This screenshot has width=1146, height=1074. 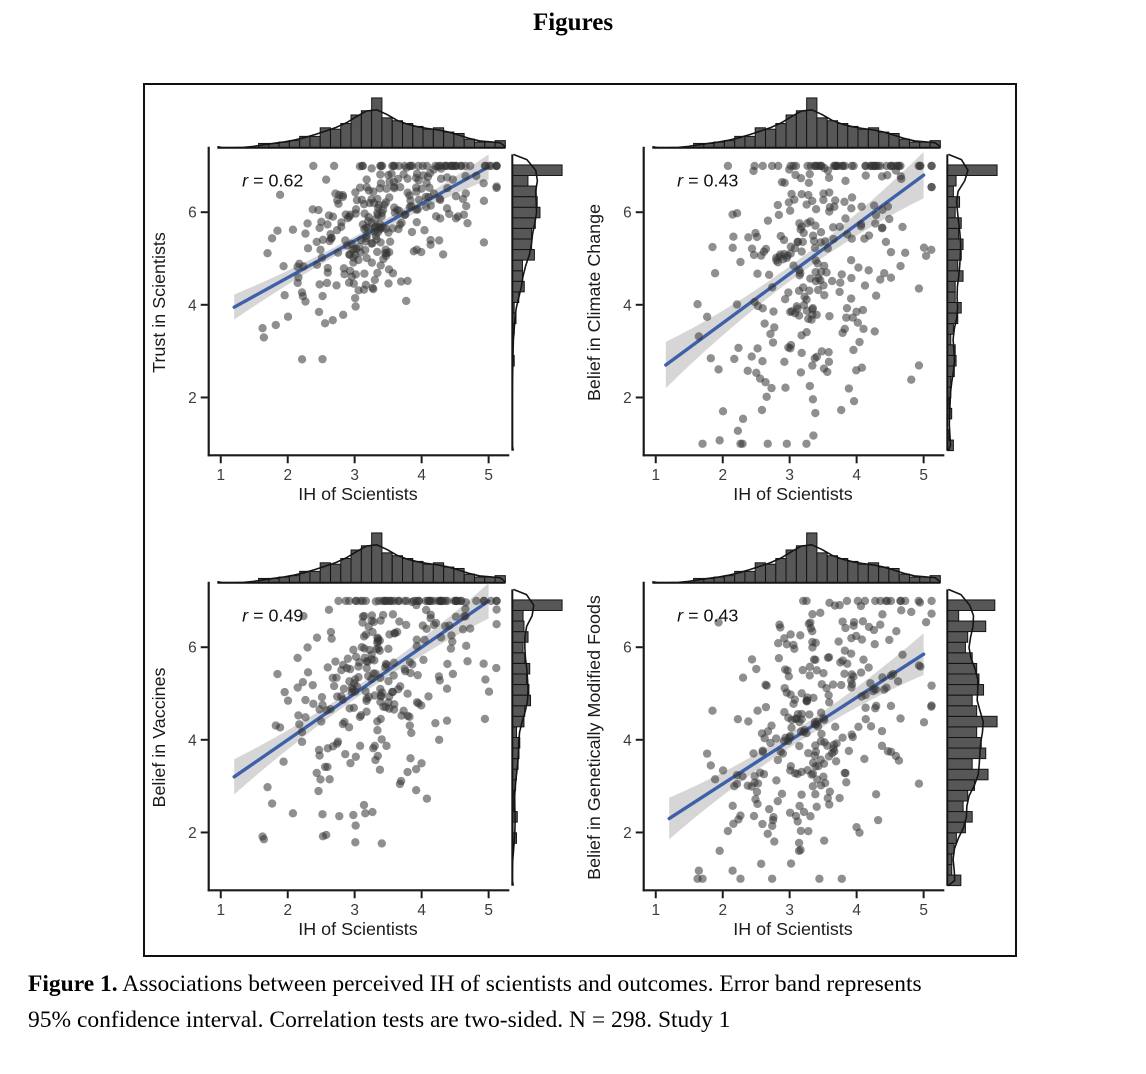 I want to click on x-tick-label: 3, so click(x=354, y=475).